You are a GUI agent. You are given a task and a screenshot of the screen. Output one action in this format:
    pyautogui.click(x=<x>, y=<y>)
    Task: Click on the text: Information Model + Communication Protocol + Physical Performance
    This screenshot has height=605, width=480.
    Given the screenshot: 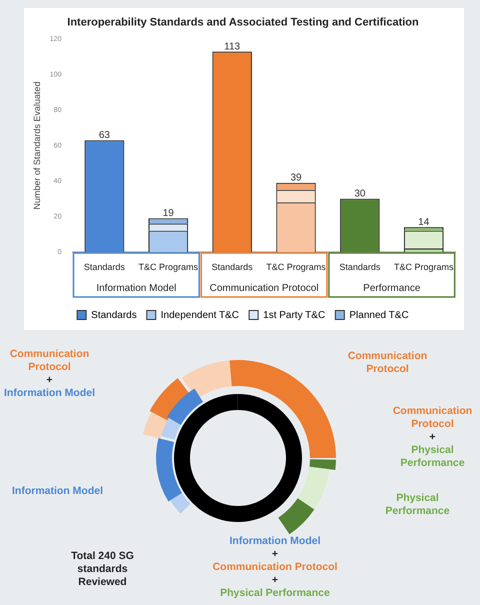 What is the action you would take?
    pyautogui.click(x=275, y=567)
    